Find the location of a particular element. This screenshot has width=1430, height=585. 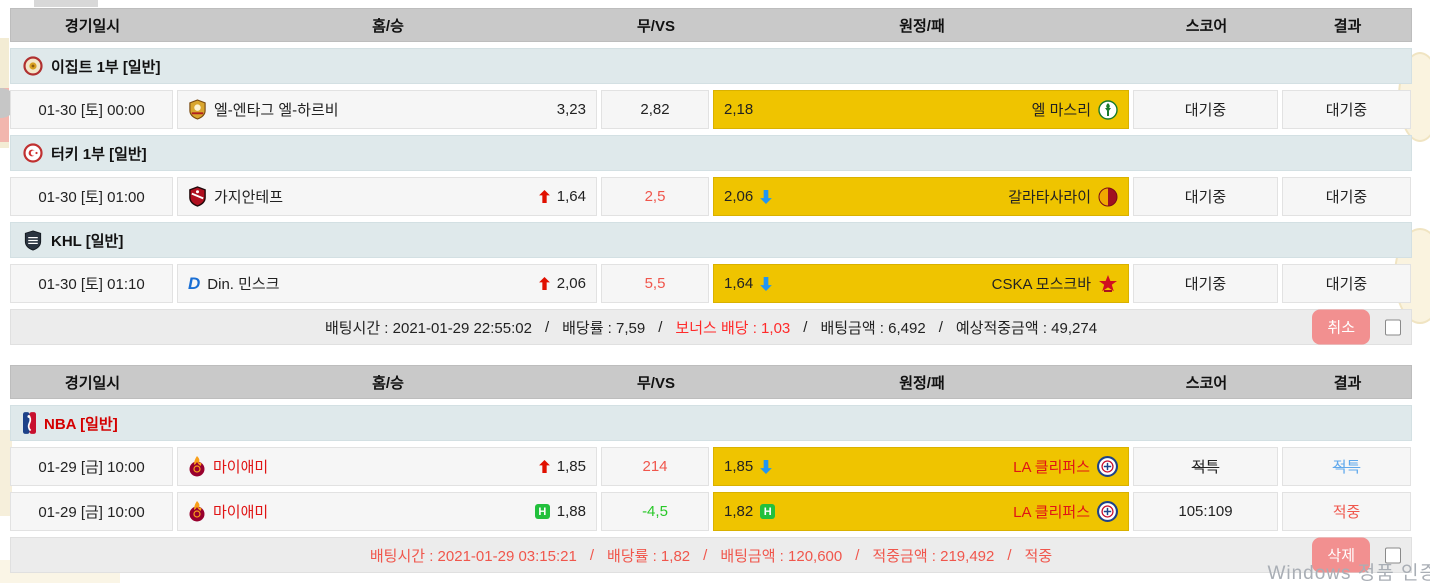

el-masry-crest-icon is located at coordinates (1108, 109).